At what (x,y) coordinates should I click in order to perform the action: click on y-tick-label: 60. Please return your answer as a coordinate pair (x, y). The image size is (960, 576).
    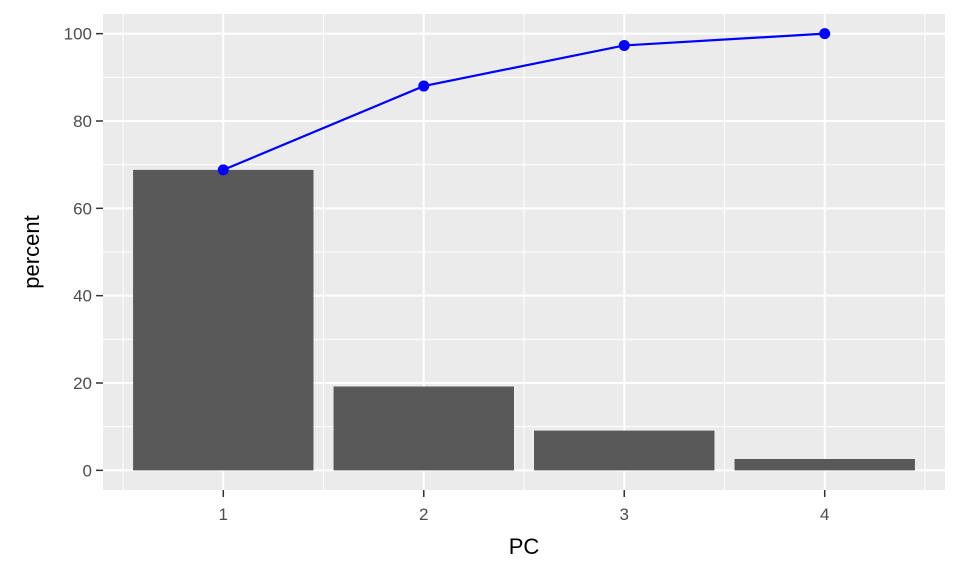
    Looking at the image, I should click on (82, 208).